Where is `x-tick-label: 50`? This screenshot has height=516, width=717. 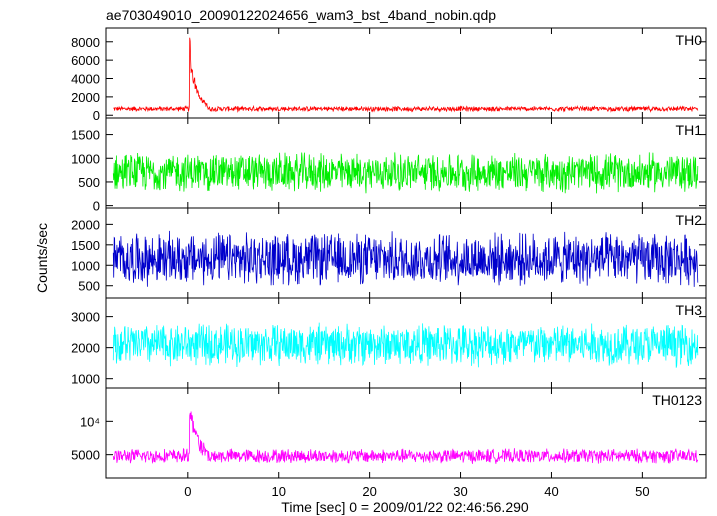
x-tick-label: 50 is located at coordinates (642, 491).